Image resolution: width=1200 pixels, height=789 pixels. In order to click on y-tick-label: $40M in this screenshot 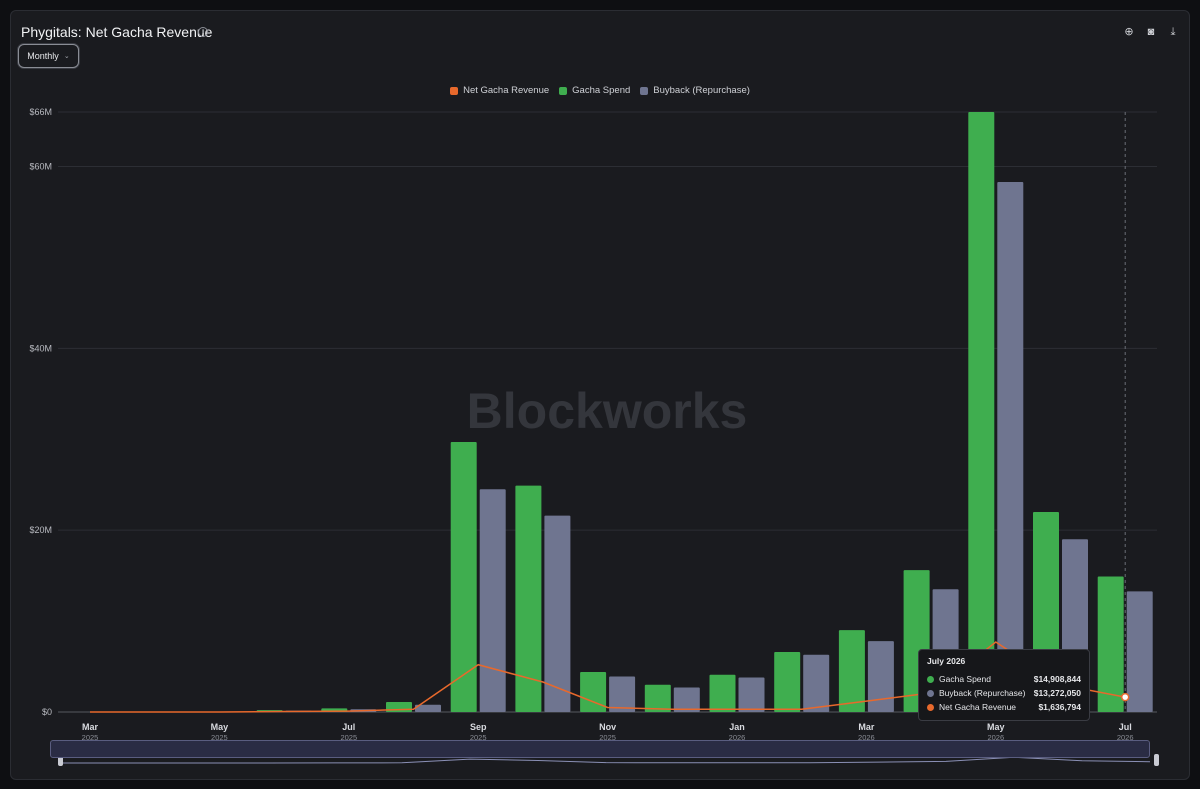, I will do `click(40, 348)`.